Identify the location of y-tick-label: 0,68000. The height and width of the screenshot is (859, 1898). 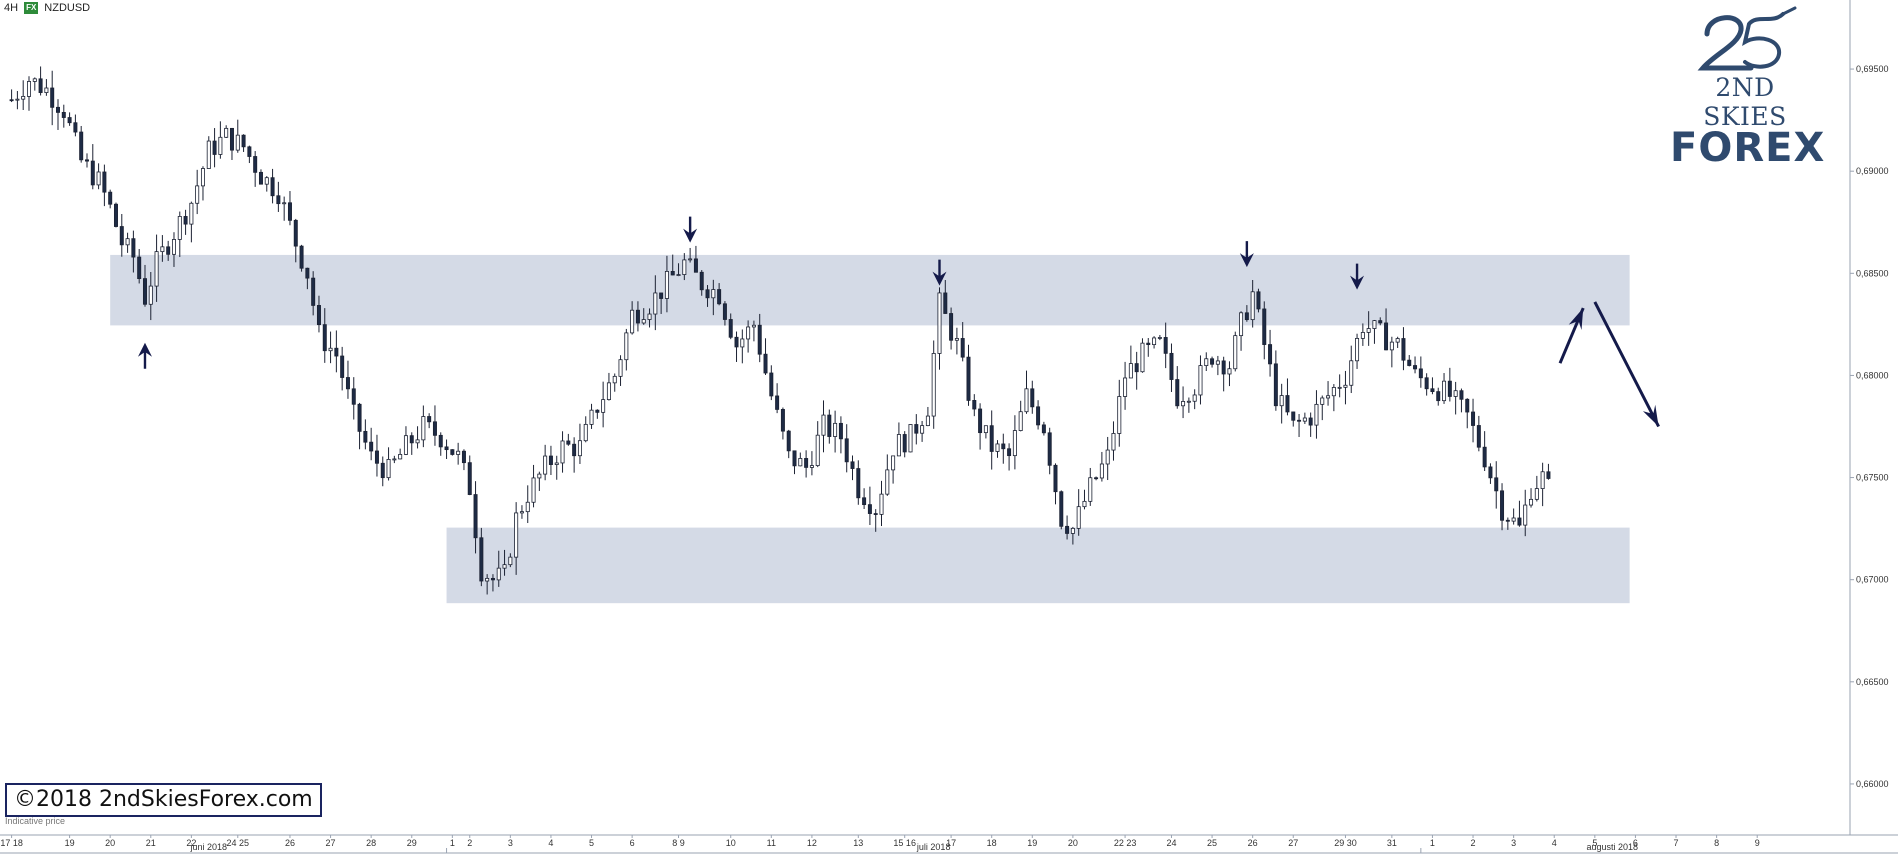
(1872, 375).